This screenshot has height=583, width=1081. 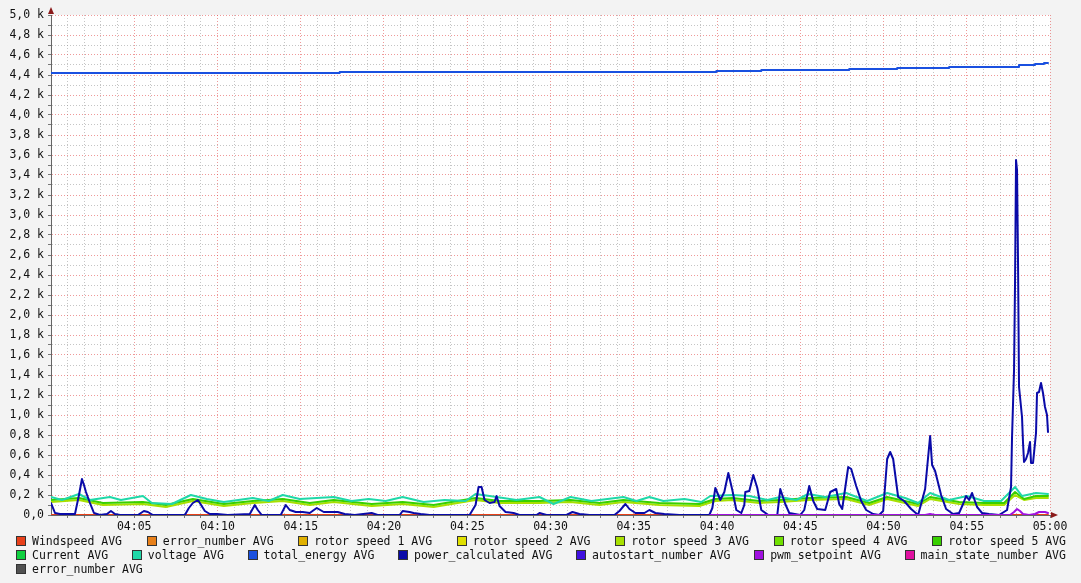 What do you see at coordinates (883, 525) in the screenshot?
I see `x-tick-label: 04:50` at bounding box center [883, 525].